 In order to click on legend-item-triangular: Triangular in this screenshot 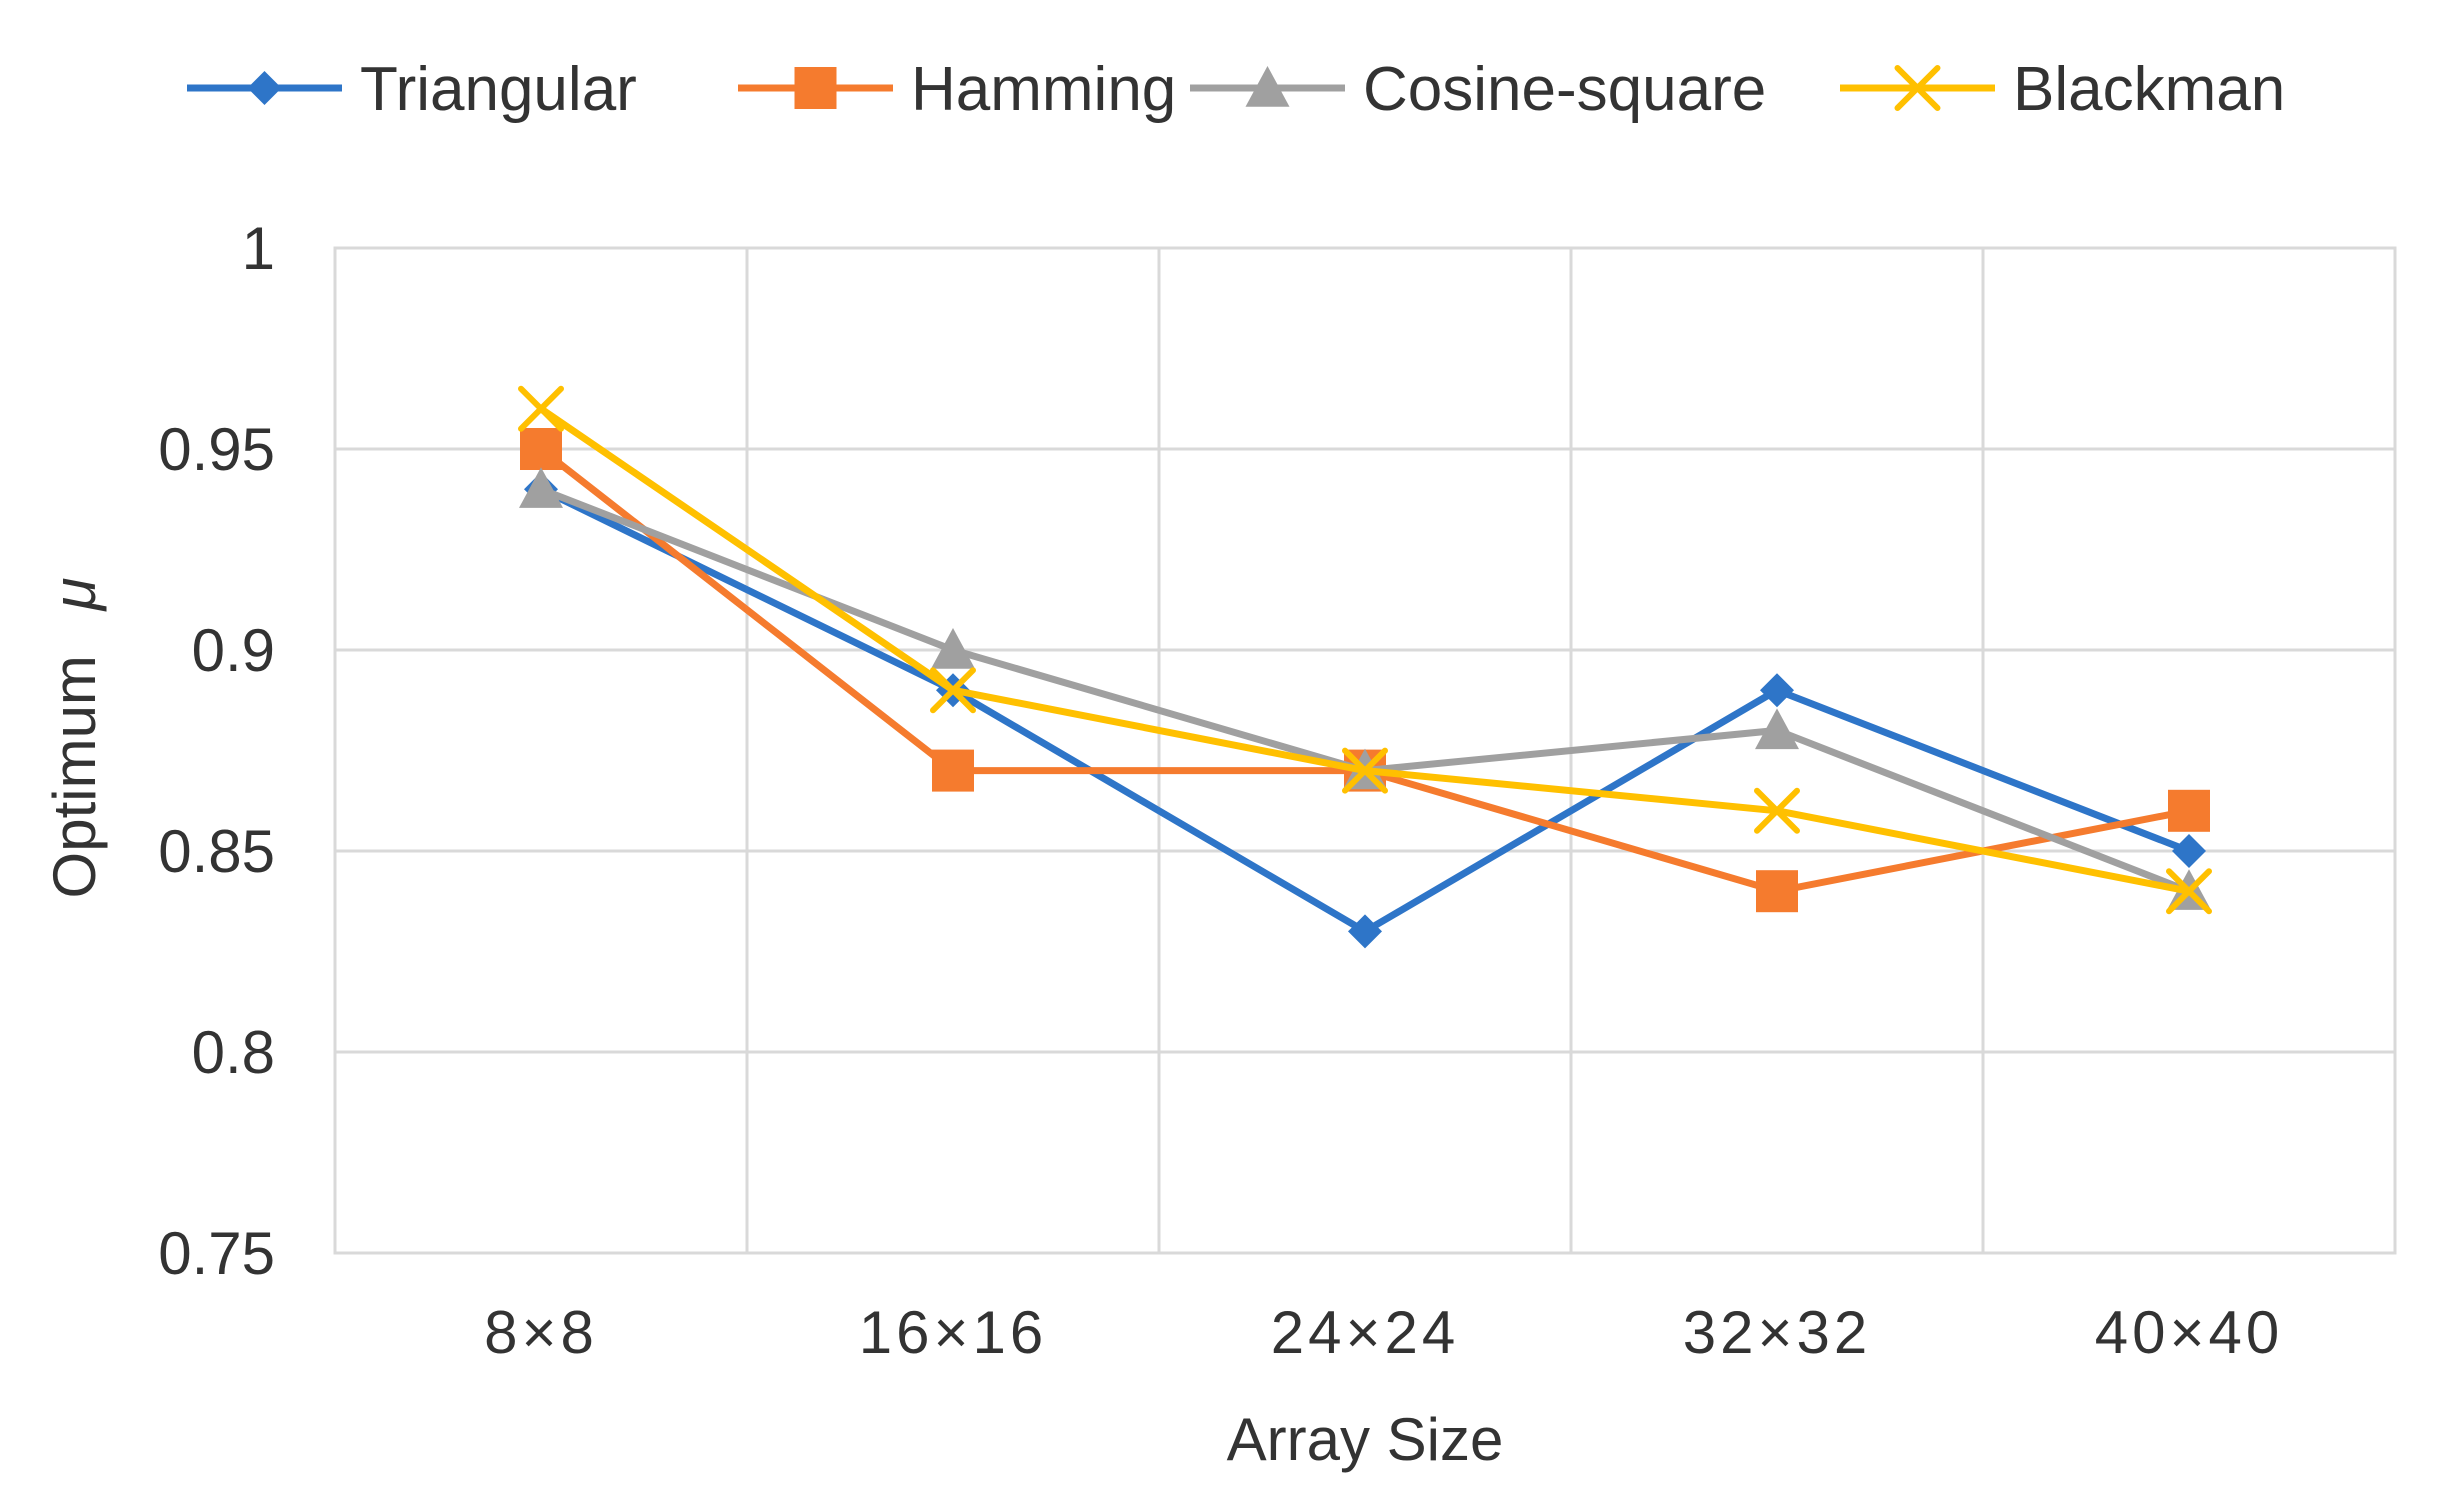, I will do `click(412, 89)`.